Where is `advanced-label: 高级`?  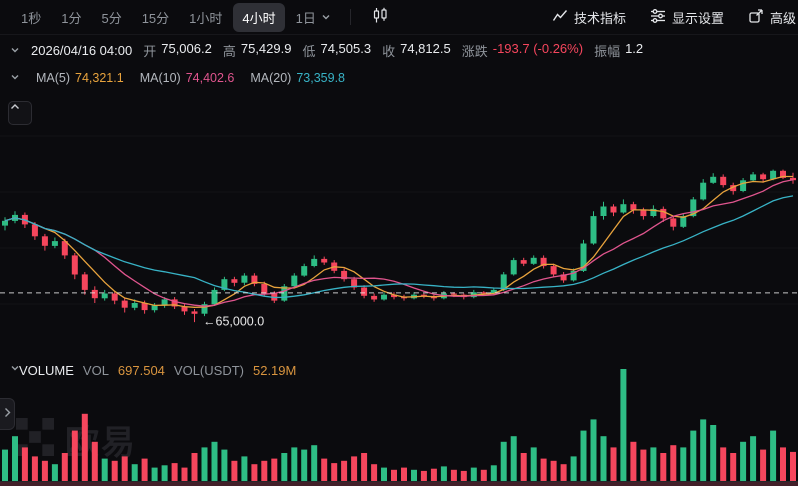
advanced-label: 高级 is located at coordinates (782, 18).